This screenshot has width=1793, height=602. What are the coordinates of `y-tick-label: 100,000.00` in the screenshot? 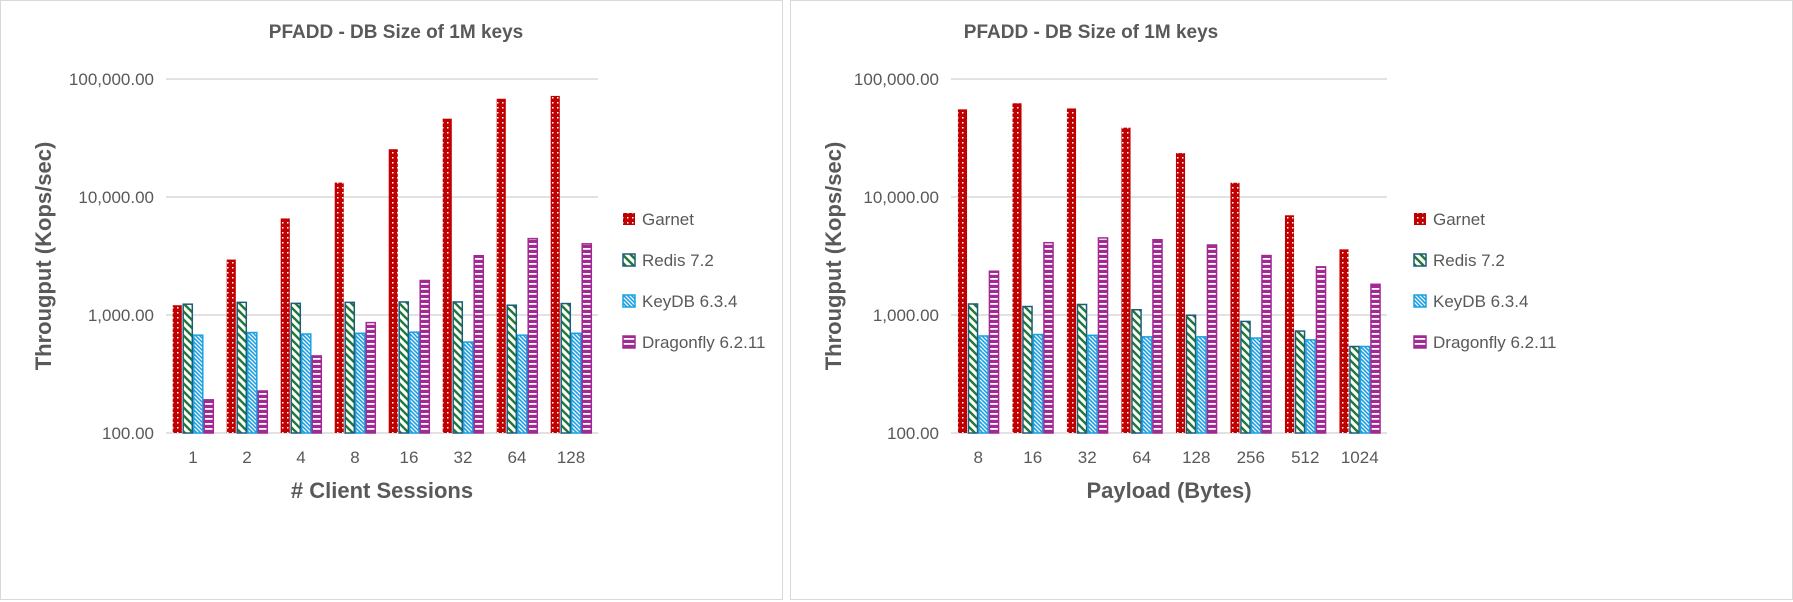 It's located at (896, 79).